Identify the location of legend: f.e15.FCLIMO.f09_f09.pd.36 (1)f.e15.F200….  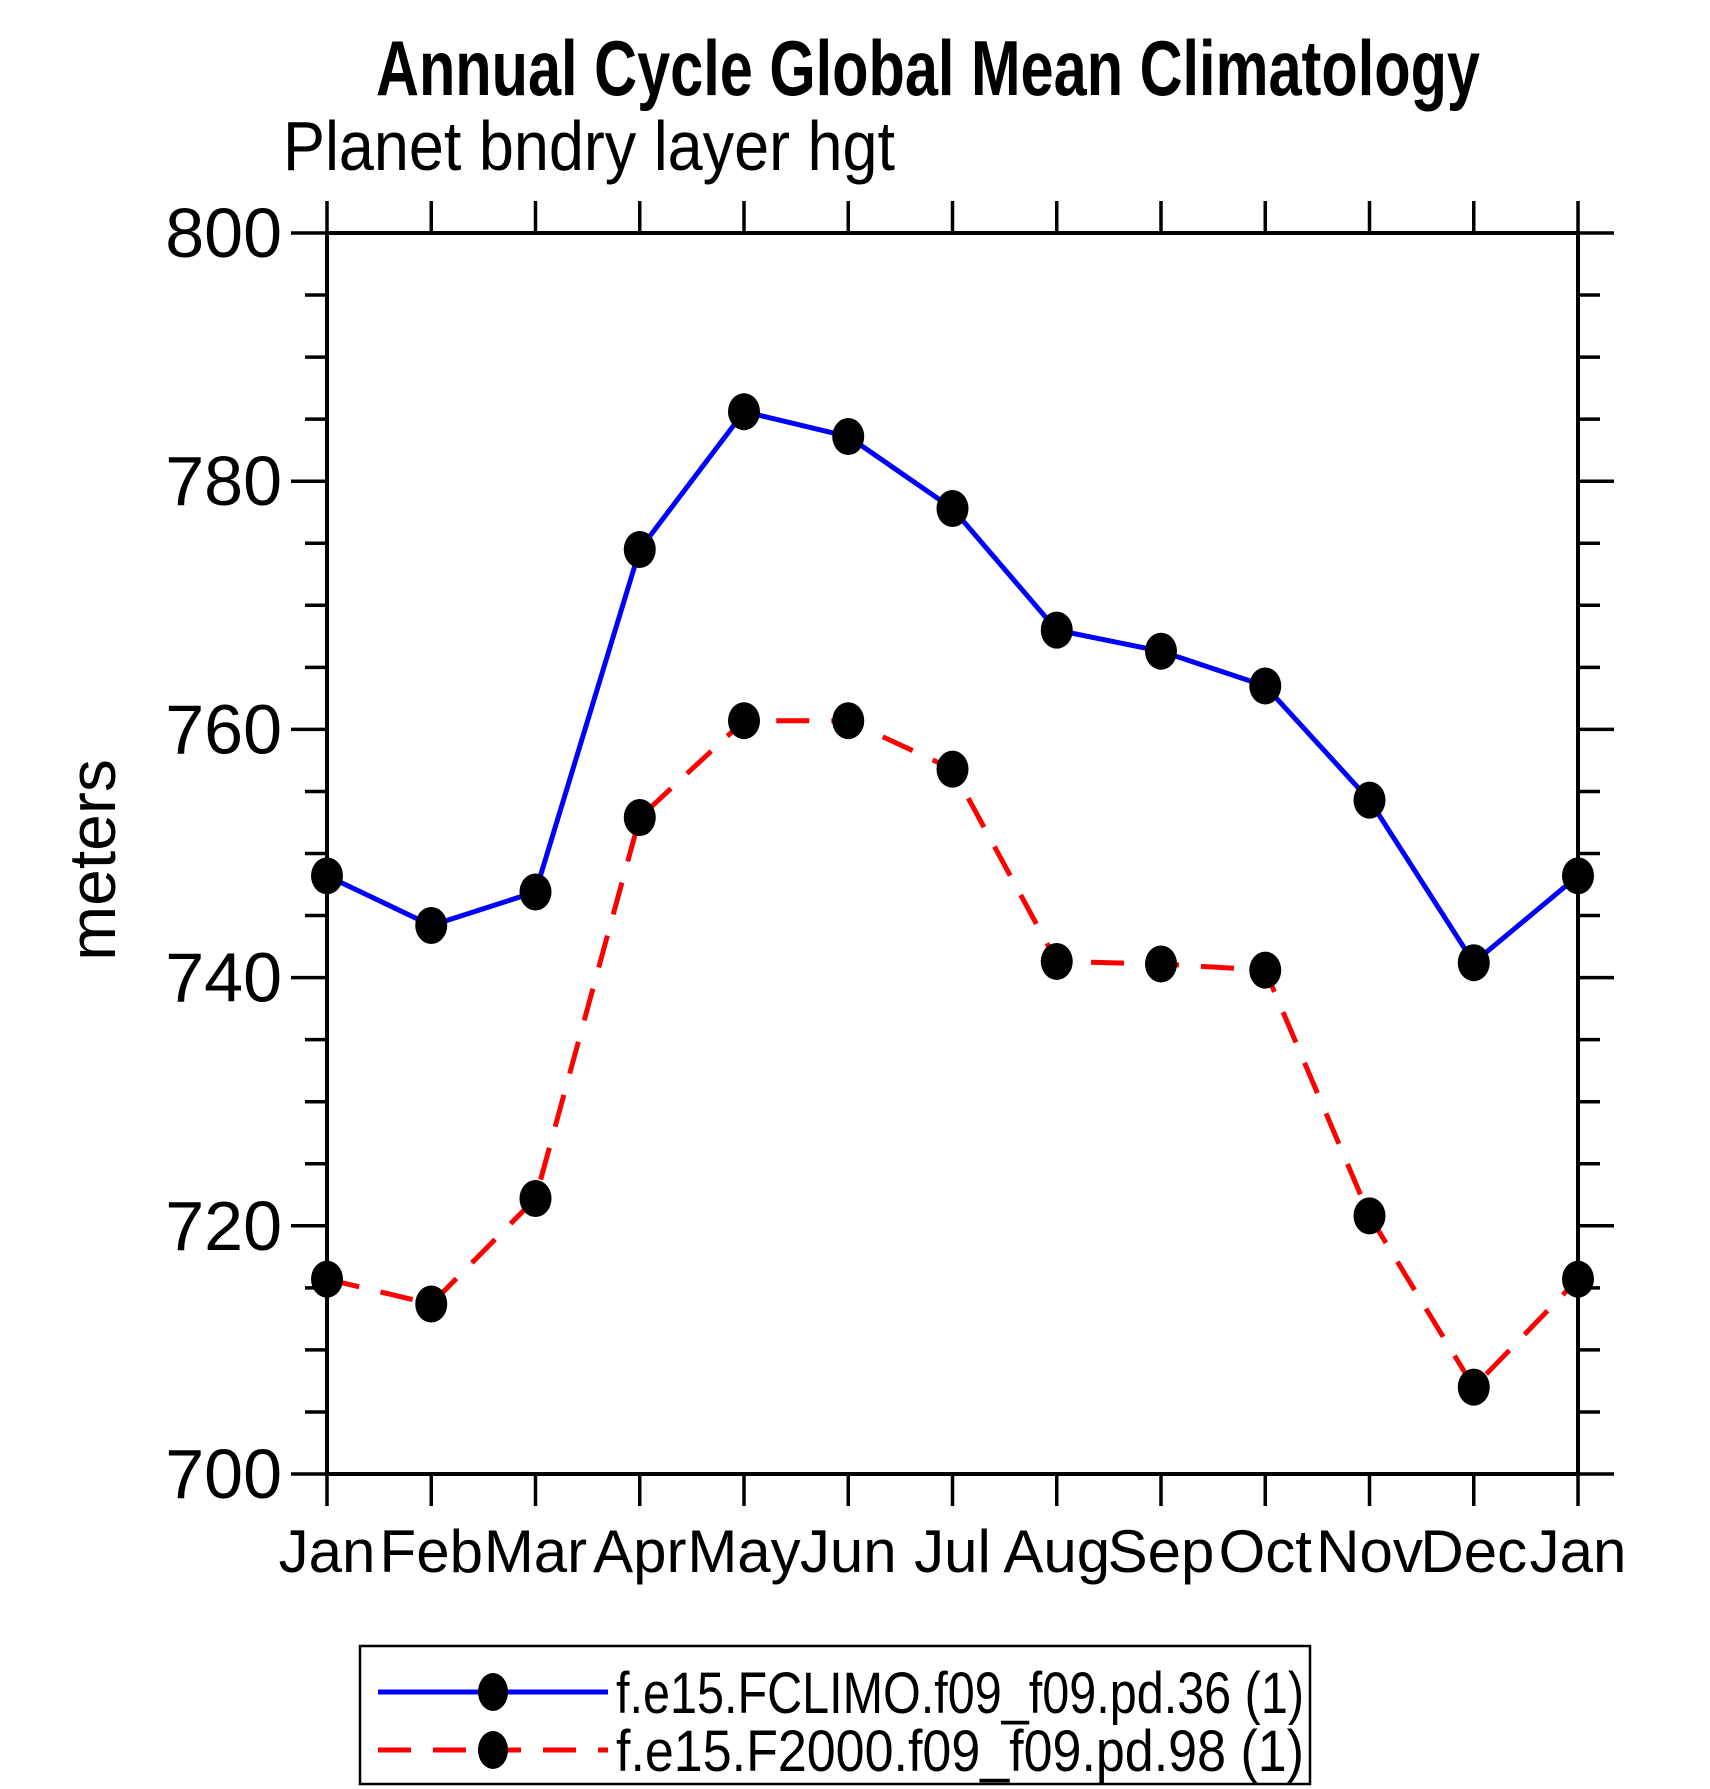
(835, 1715).